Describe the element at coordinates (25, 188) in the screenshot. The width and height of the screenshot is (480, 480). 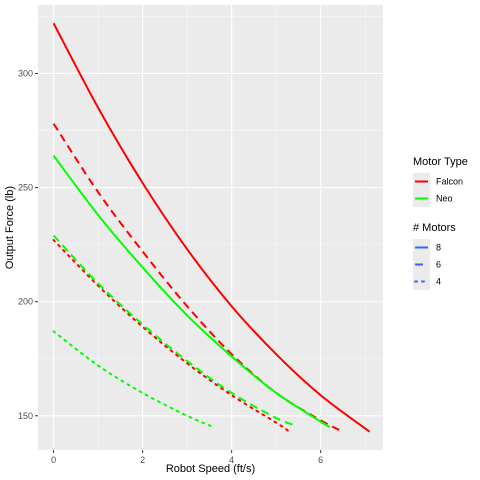
I see `y-tick-label: 250` at that location.